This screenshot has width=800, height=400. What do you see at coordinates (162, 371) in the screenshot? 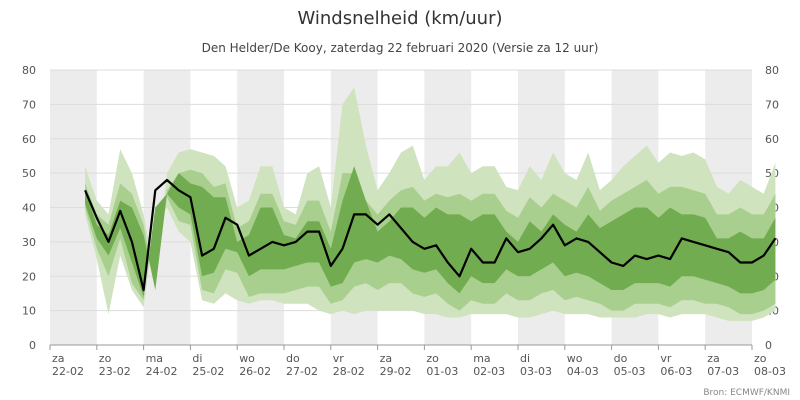
I see `x-tick-date: 24-02` at bounding box center [162, 371].